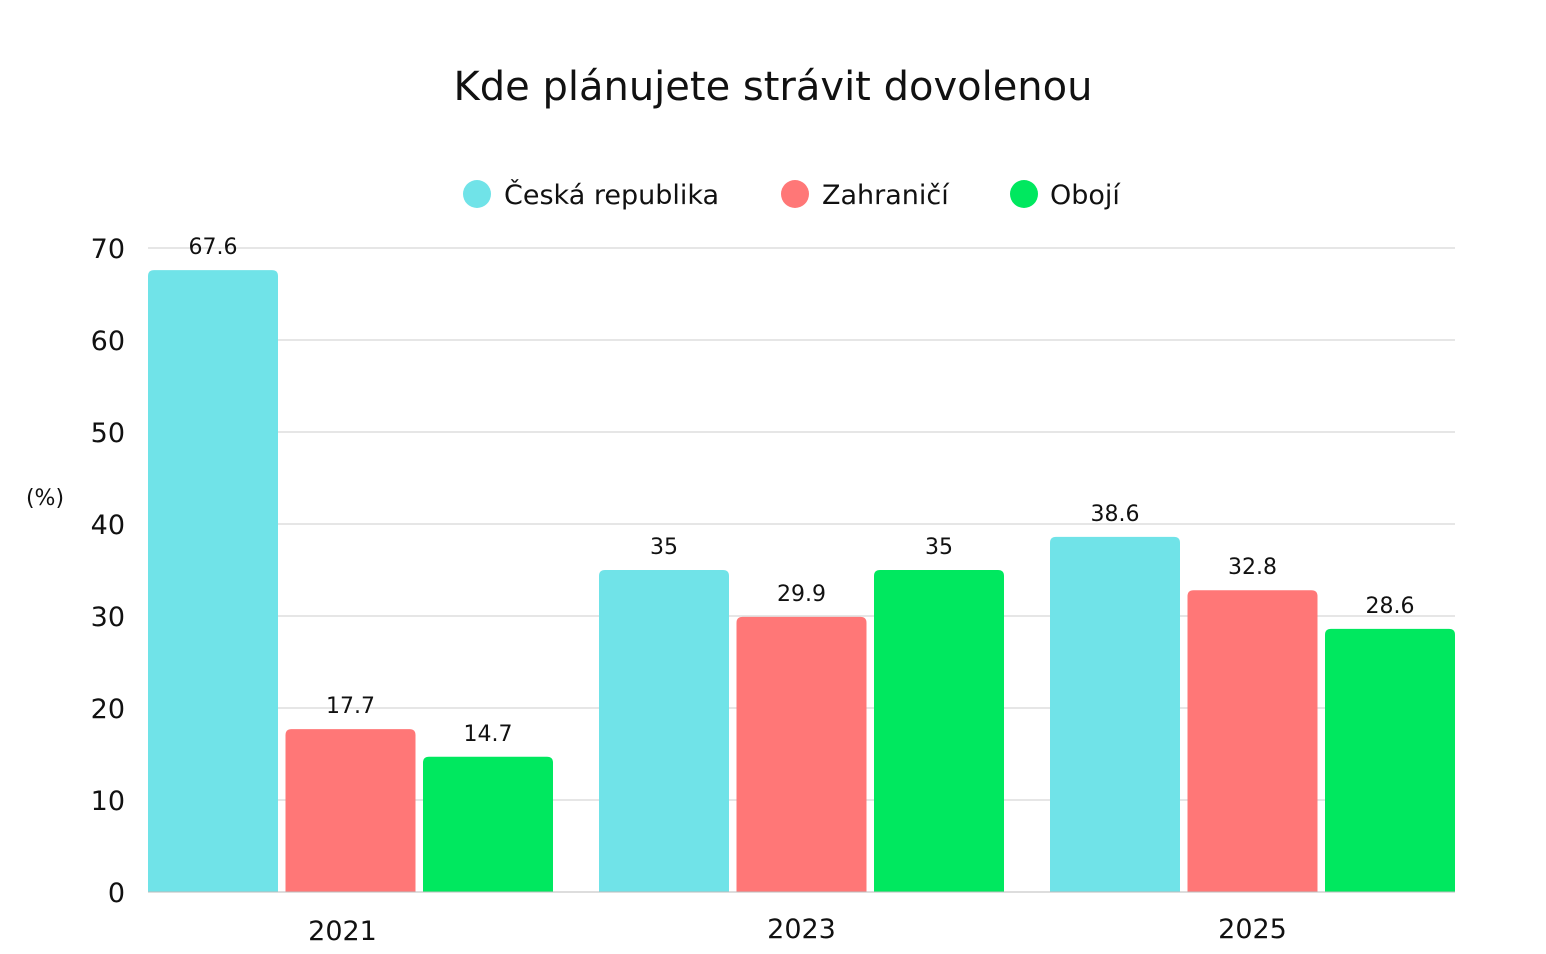 The image size is (1546, 954). Describe the element at coordinates (488, 824) in the screenshot. I see `bar-obojí-2021` at that location.